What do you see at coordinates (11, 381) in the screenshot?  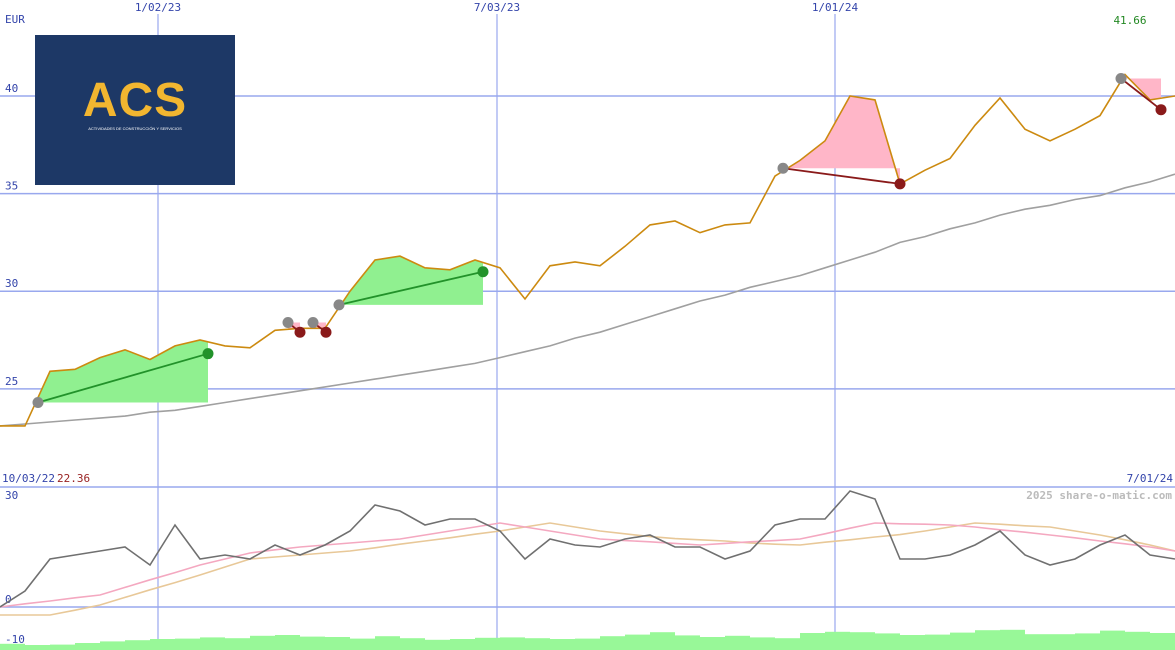 I see `y-tick-label: 25` at bounding box center [11, 381].